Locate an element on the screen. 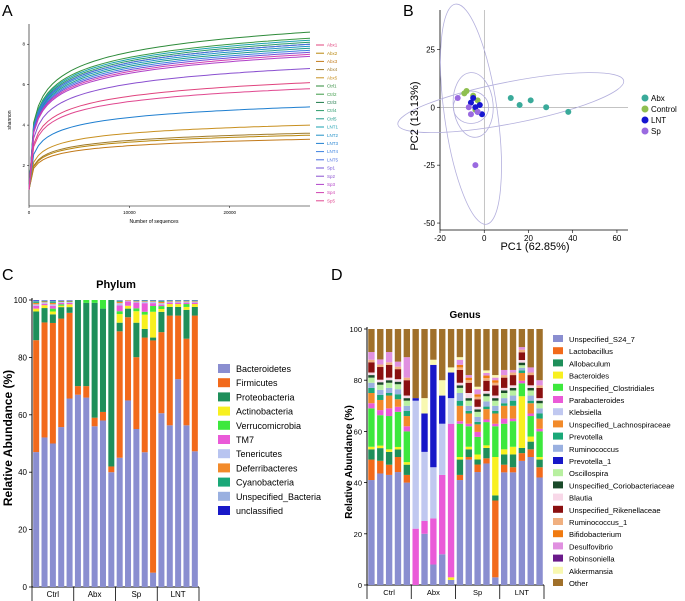  panel-d-letter: D is located at coordinates (337, 275).